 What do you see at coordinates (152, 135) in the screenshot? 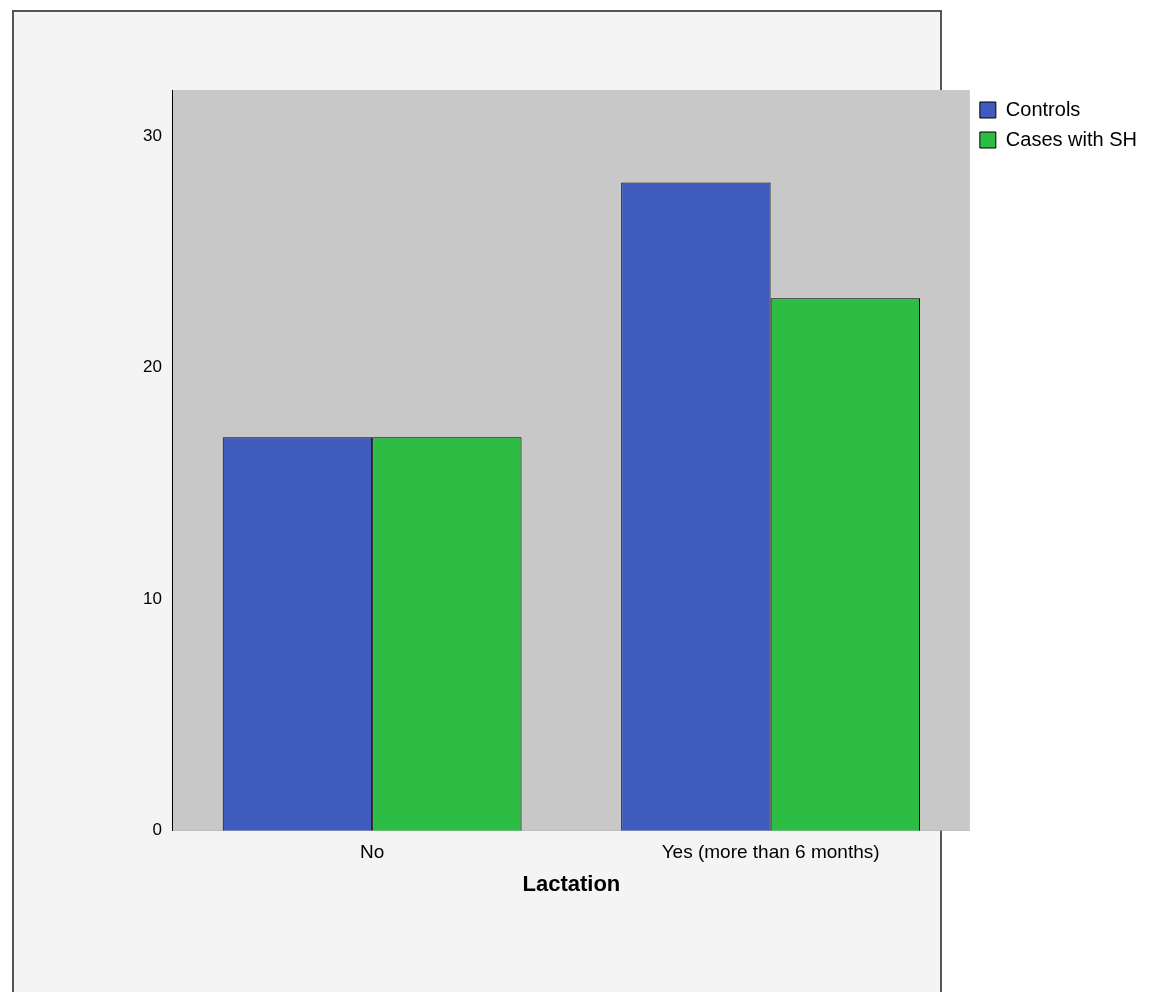
I see `y-tick-label: 30` at bounding box center [152, 135].